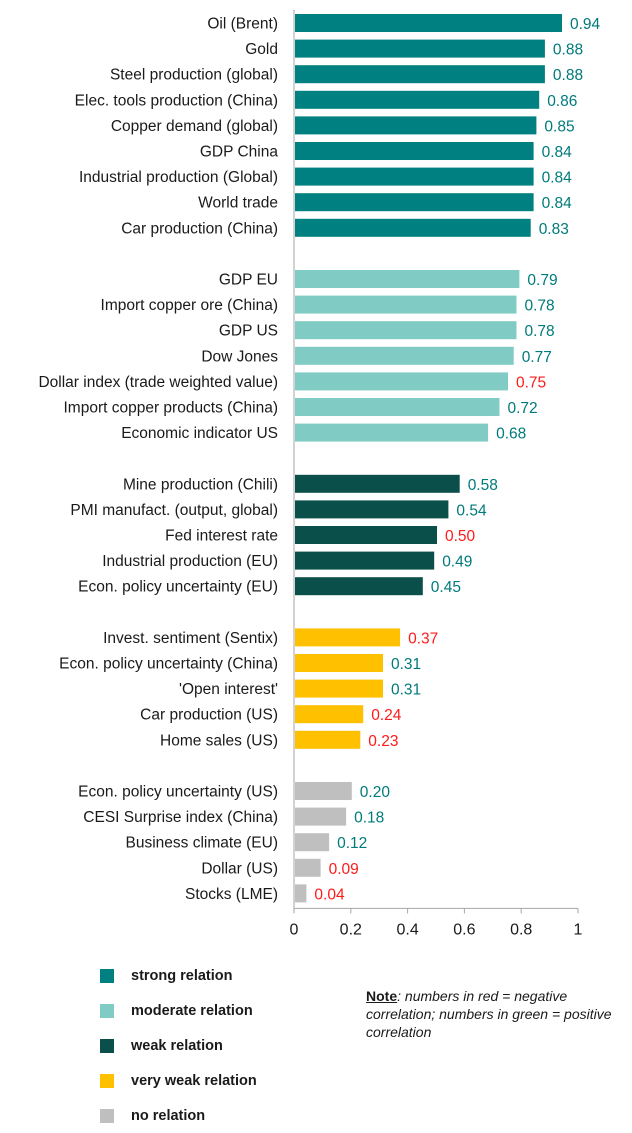 This screenshot has height=1133, width=632. Describe the element at coordinates (194, 126) in the screenshot. I see `category-label: Copper demand (global)` at that location.